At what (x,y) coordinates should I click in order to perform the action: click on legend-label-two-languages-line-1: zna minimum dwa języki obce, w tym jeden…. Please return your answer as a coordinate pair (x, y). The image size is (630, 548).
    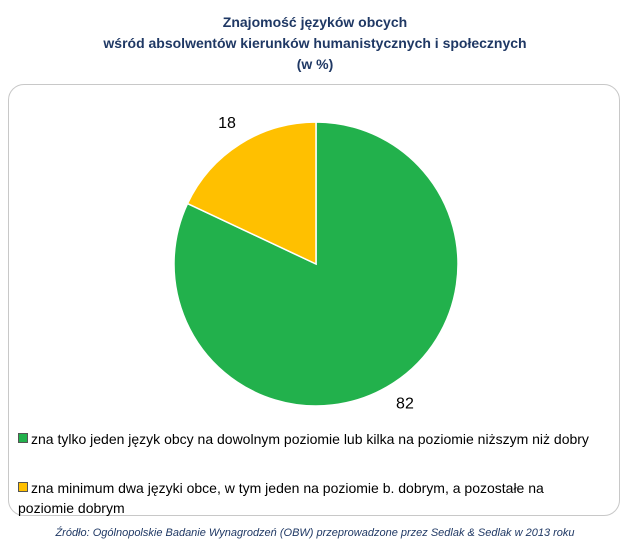
    Looking at the image, I should click on (287, 488).